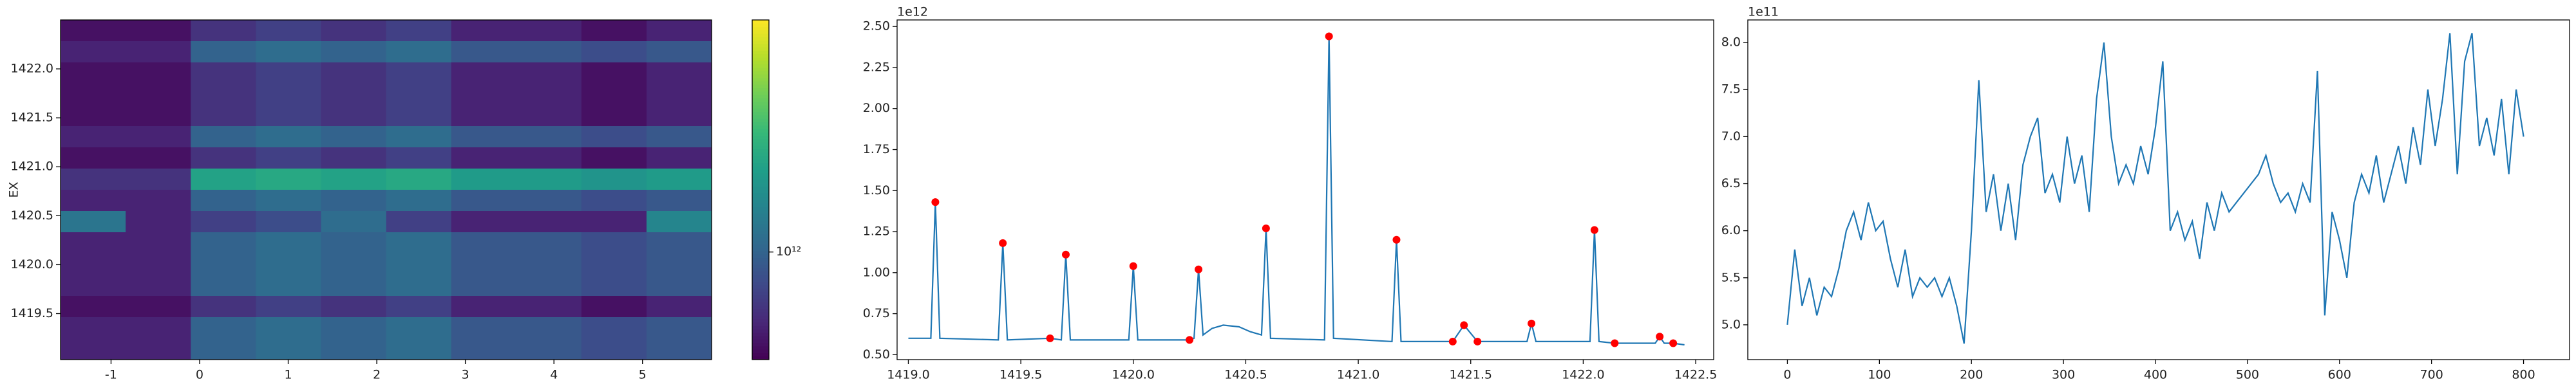  Describe the element at coordinates (877, 354) in the screenshot. I see `y-tick-label: 0.50` at that location.